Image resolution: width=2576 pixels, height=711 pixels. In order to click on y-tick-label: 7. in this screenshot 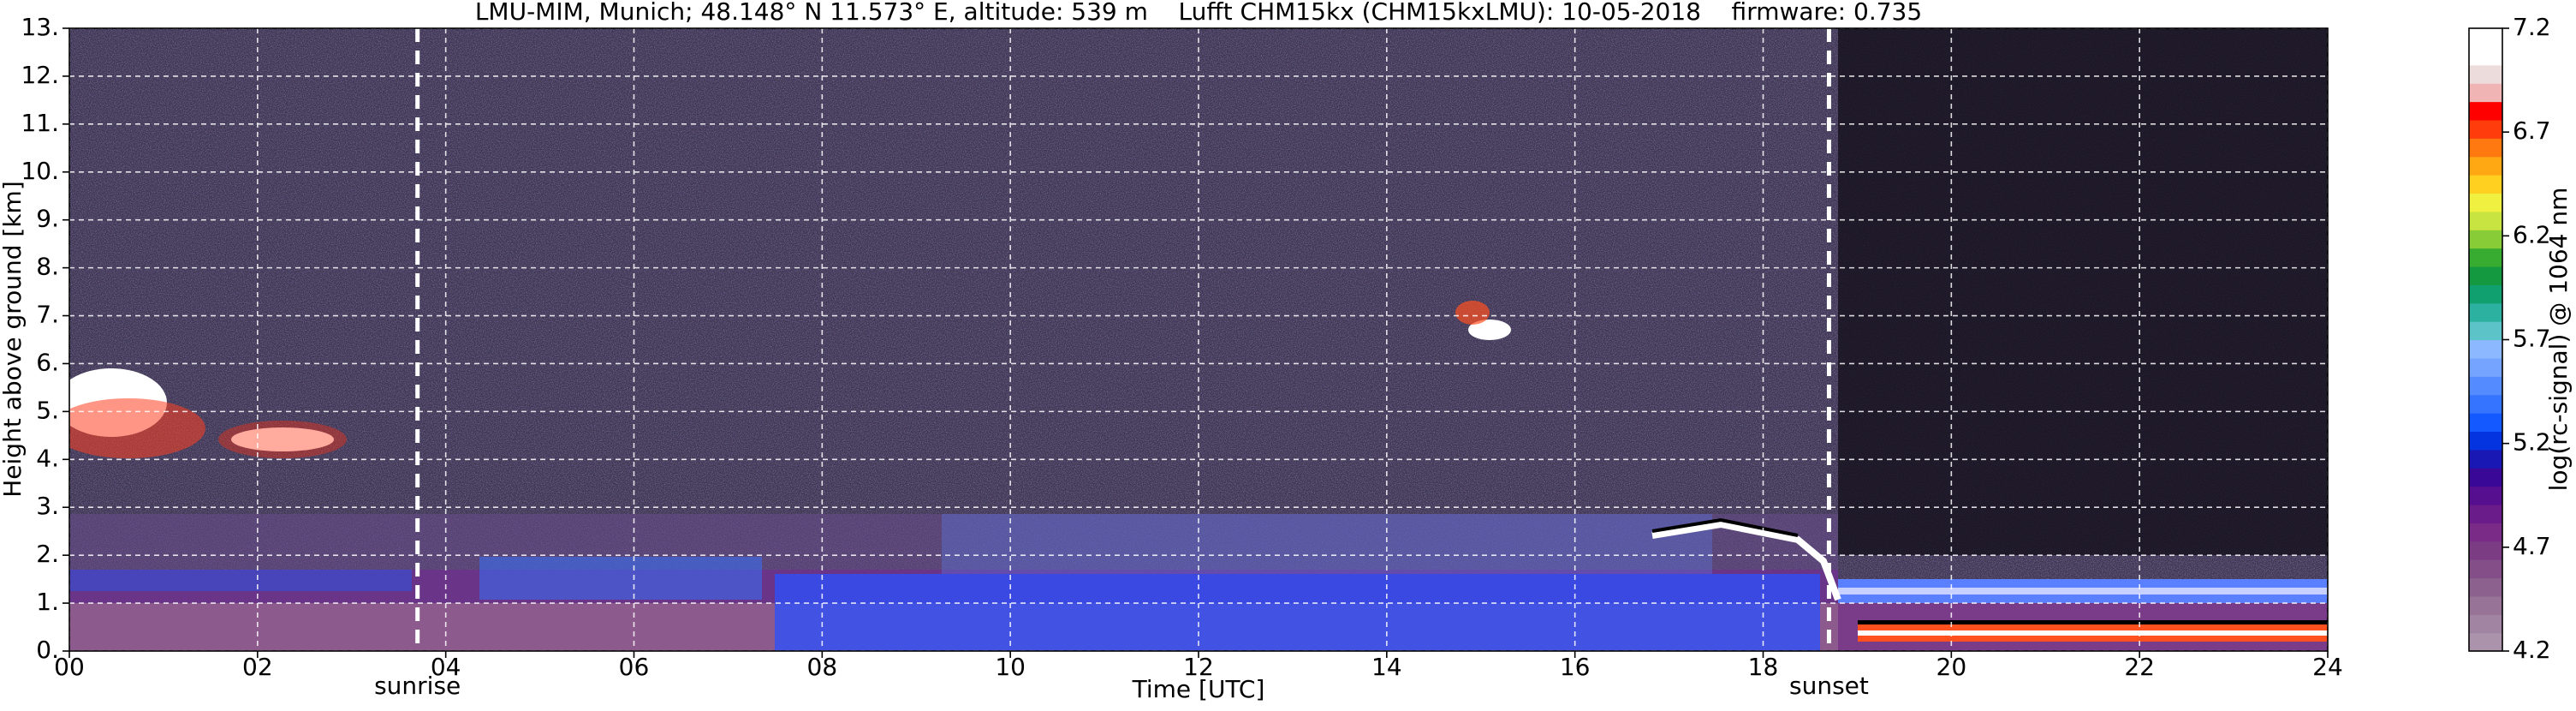, I will do `click(47, 315)`.